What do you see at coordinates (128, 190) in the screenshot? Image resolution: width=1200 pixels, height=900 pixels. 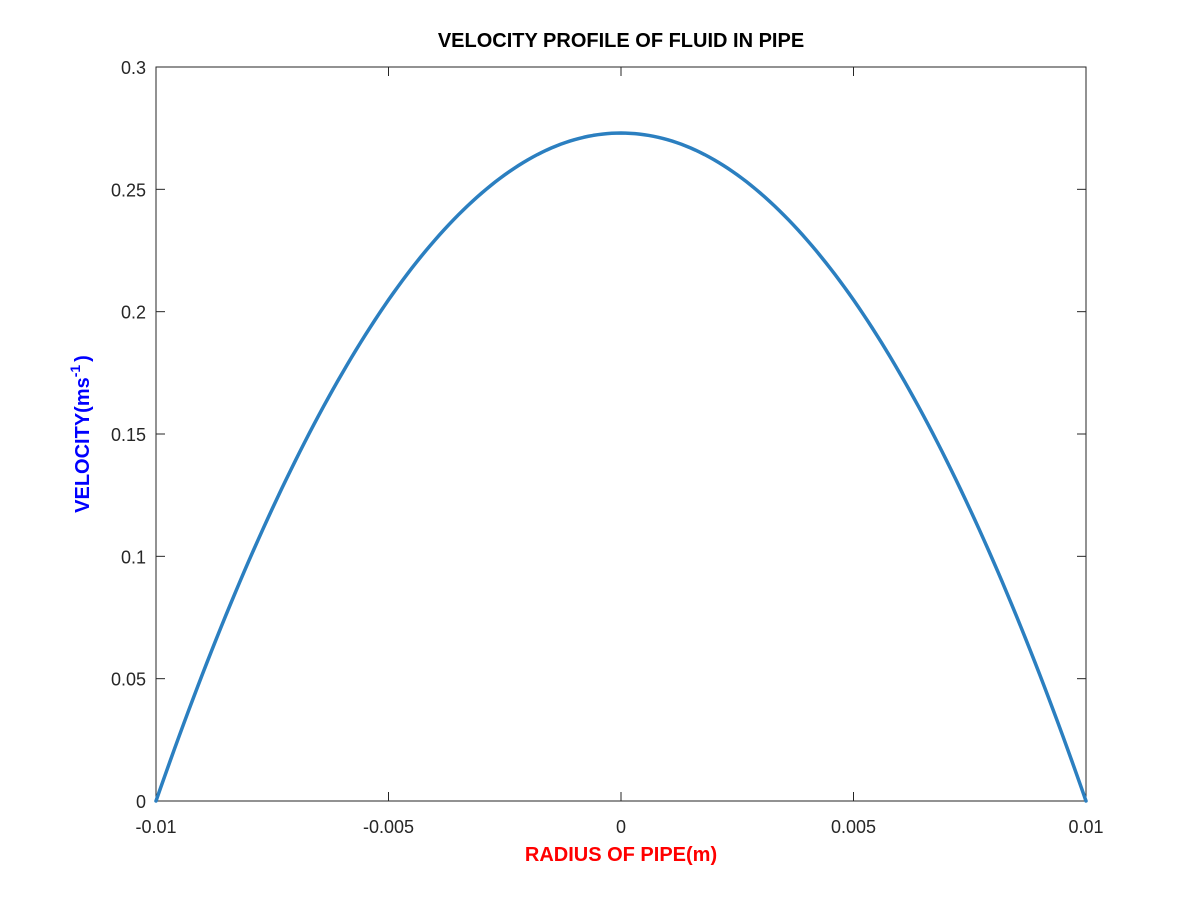 I see `y-tick-label: 0.25` at bounding box center [128, 190].